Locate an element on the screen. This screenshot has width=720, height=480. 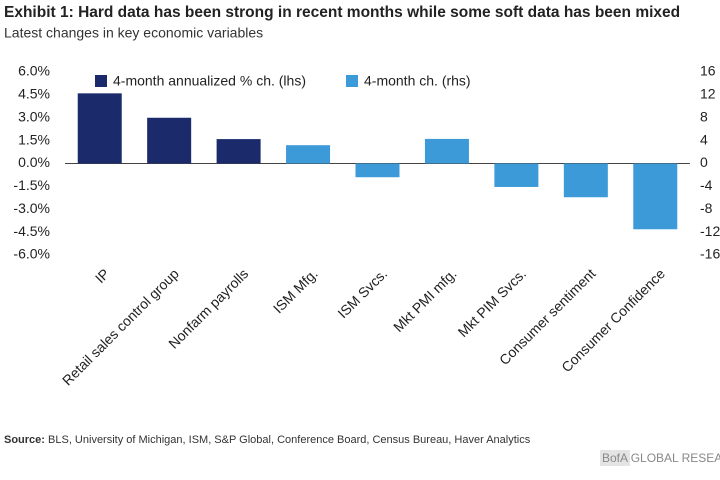
y2-tick-label: -12 is located at coordinates (710, 231).